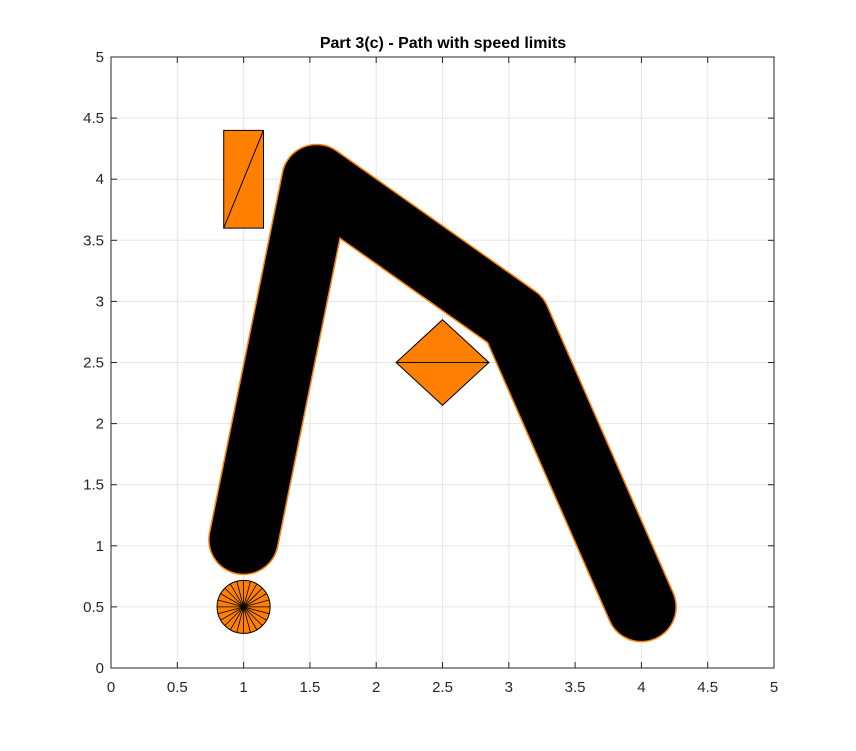 The height and width of the screenshot is (751, 856). I want to click on chart-title: Part 3(c) - Path with speed limits, so click(443, 43).